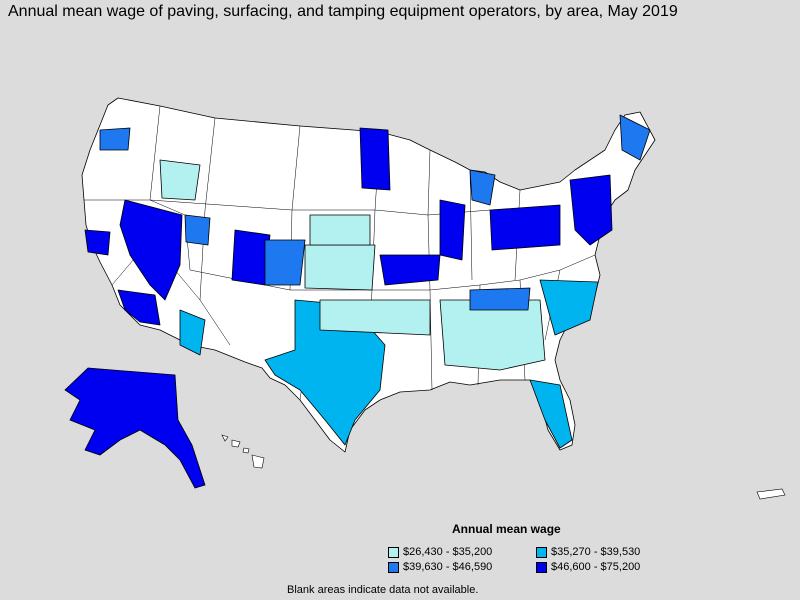  I want to click on region-maine, so click(635, 137).